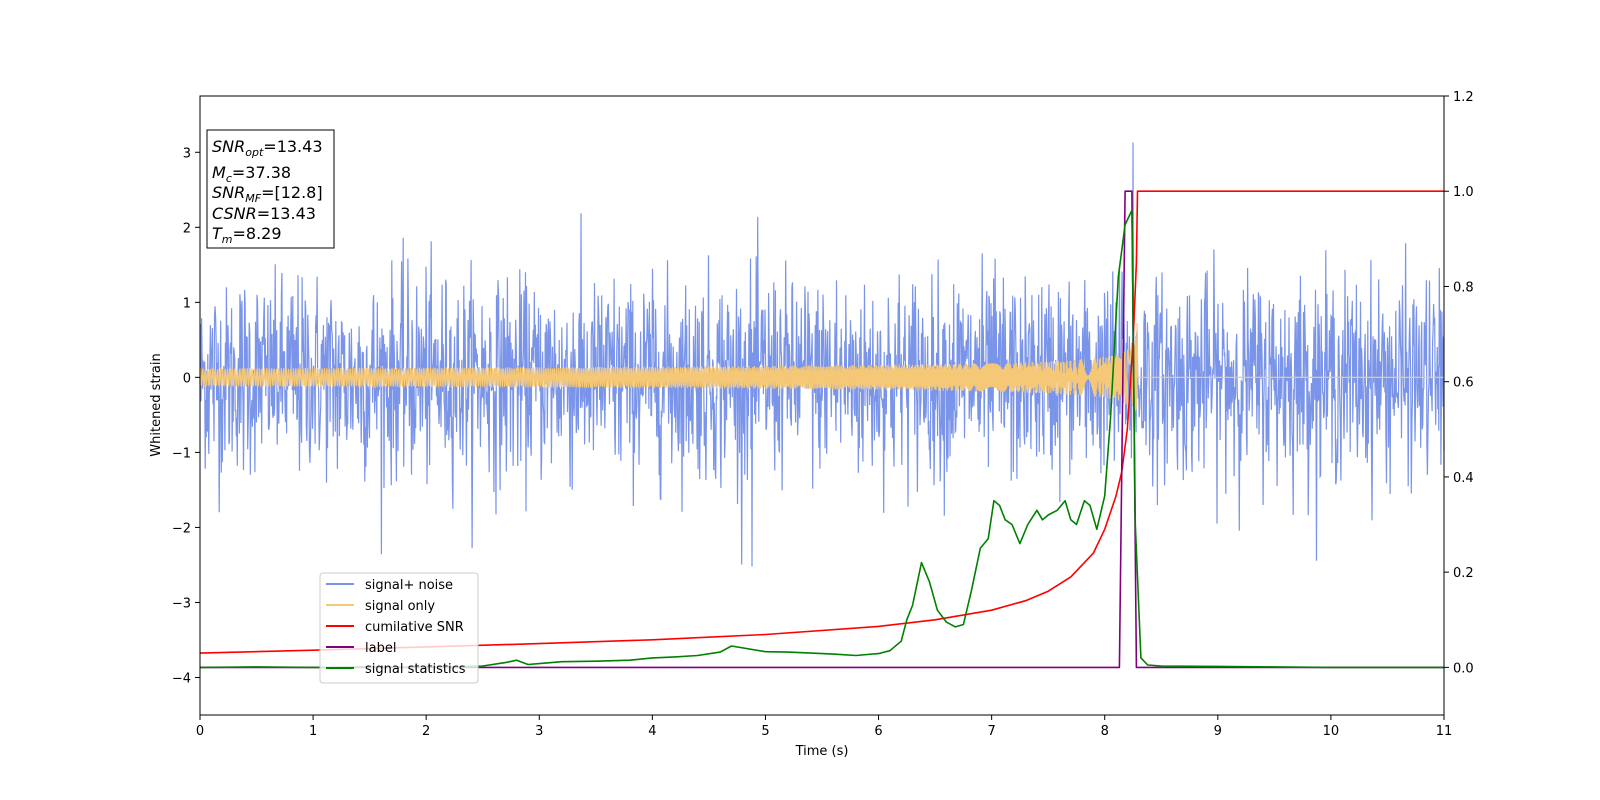 The image size is (1600, 800). What do you see at coordinates (1105, 731) in the screenshot?
I see `x-tick-label: 8` at bounding box center [1105, 731].